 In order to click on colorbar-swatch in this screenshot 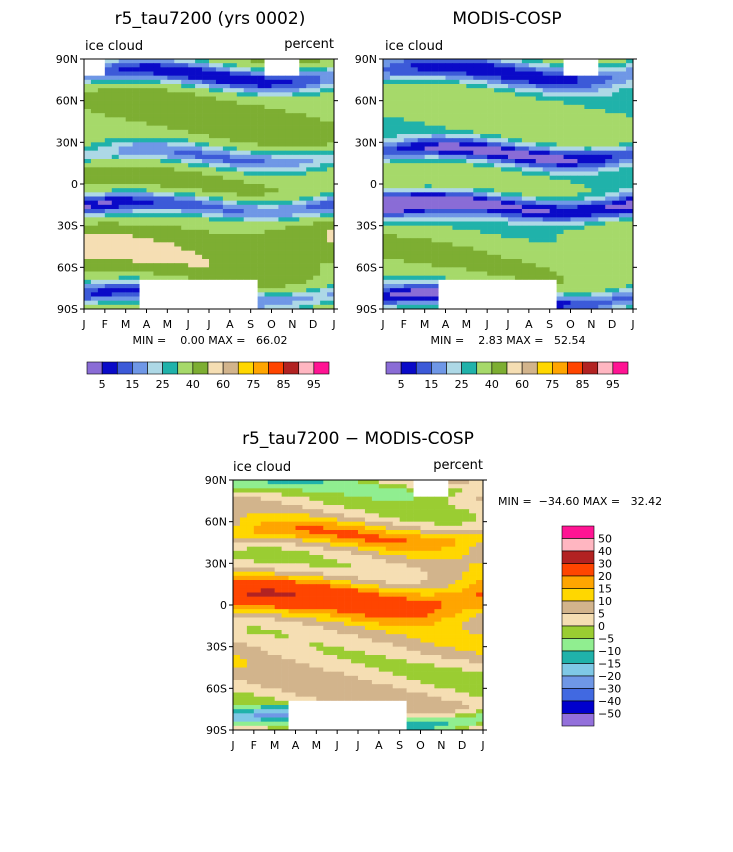, I will do `click(109, 368)`.